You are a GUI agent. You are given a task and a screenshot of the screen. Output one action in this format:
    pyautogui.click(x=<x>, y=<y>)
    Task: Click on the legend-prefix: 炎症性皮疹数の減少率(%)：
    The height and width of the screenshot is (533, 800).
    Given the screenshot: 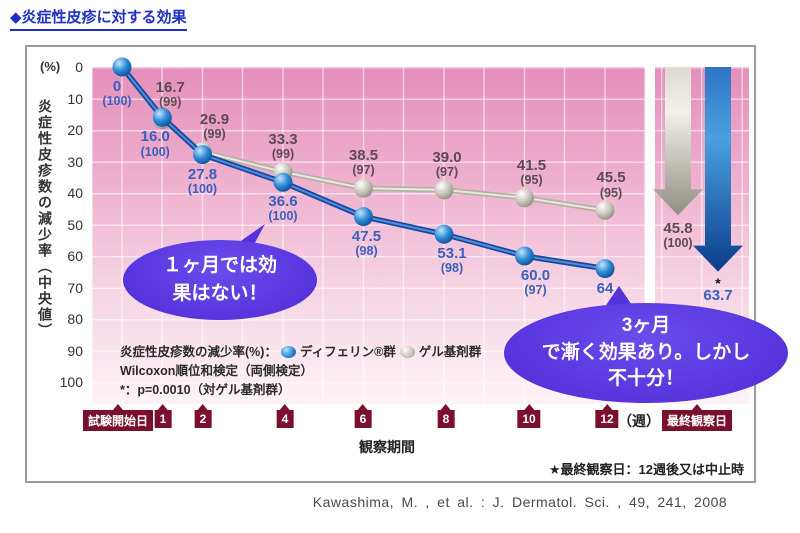 What is the action you would take?
    pyautogui.click(x=198, y=352)
    